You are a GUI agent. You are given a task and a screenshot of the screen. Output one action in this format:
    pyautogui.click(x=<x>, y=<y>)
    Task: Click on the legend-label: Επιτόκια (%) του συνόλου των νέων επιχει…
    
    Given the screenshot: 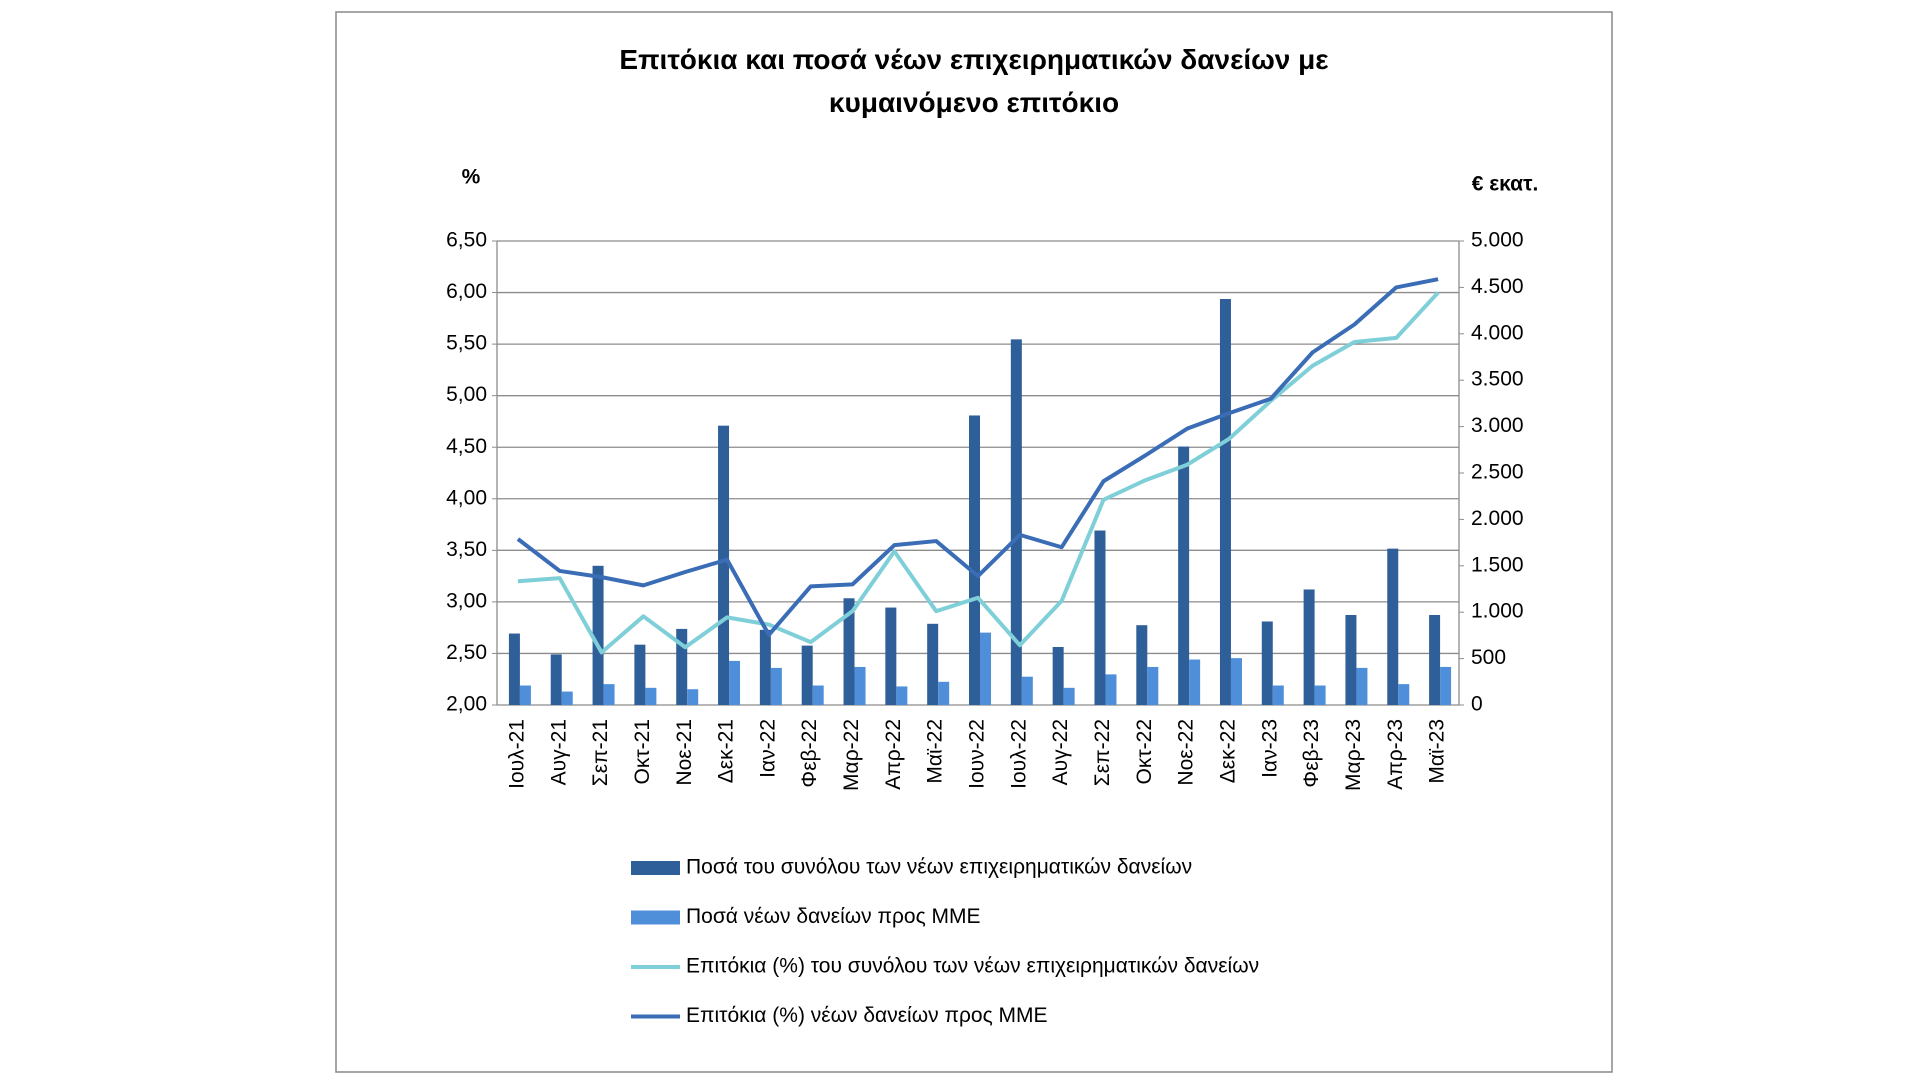 What is the action you would take?
    pyautogui.click(x=972, y=966)
    